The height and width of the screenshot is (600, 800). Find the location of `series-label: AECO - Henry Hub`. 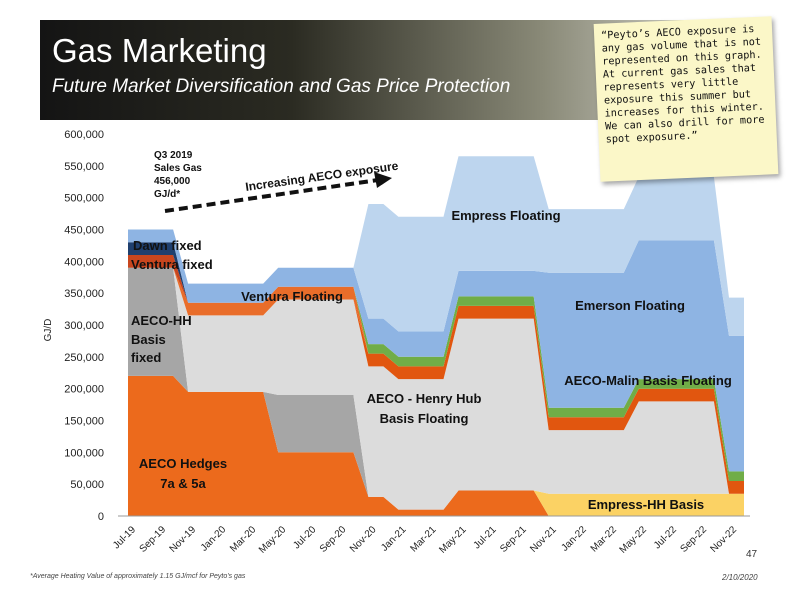

series-label: AECO - Henry Hub is located at coordinates (424, 398).